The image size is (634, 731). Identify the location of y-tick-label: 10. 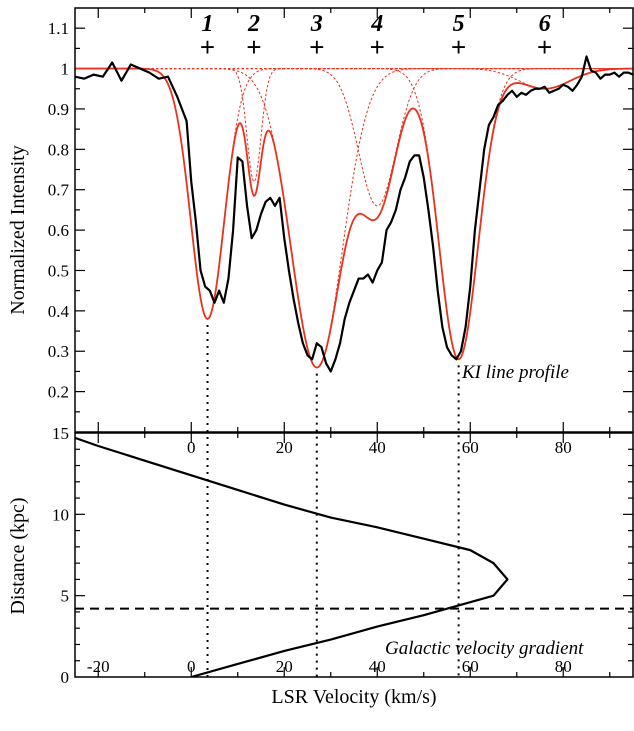
(60, 514).